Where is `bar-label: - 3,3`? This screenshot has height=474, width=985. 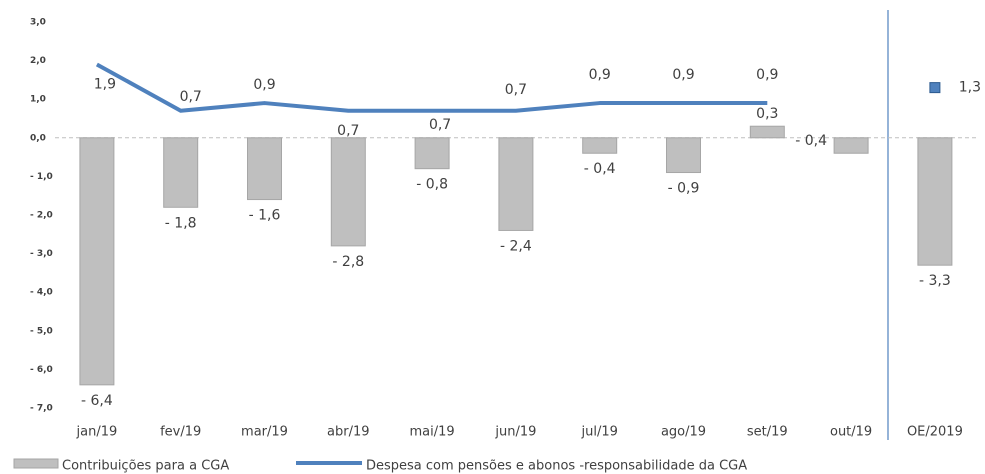 bar-label: - 3,3 is located at coordinates (935, 281).